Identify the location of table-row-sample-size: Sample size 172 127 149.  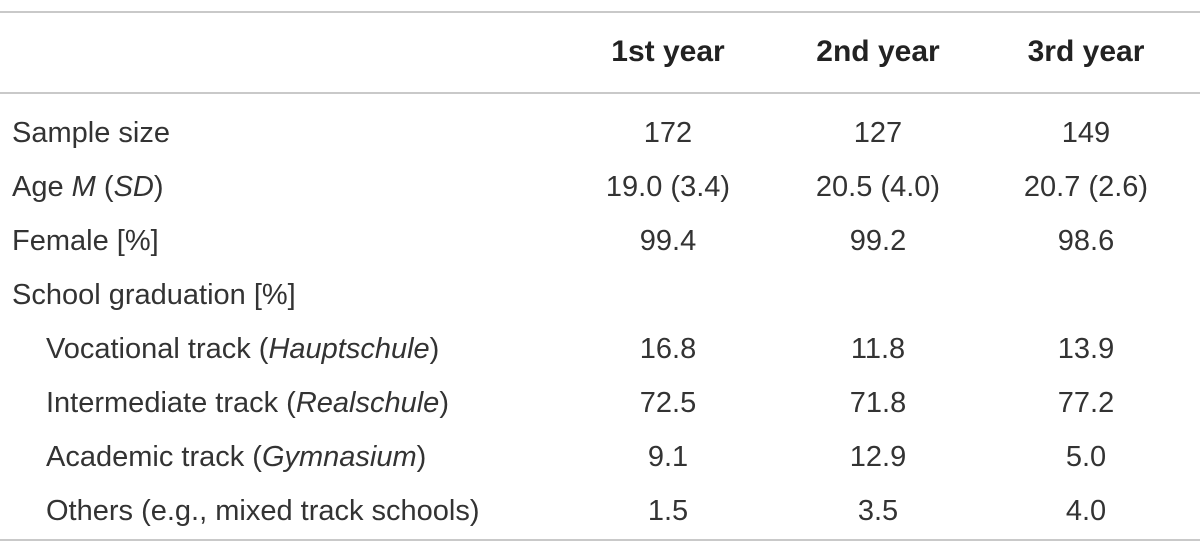
(600, 133).